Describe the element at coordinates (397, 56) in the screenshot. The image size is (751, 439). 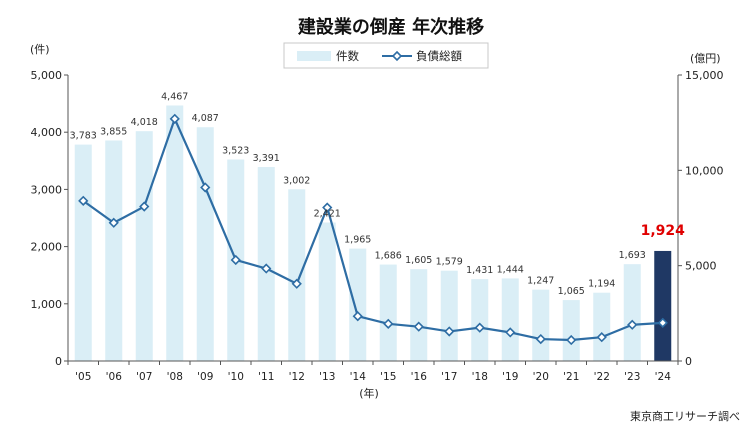
I see `legend-line-marker` at that location.